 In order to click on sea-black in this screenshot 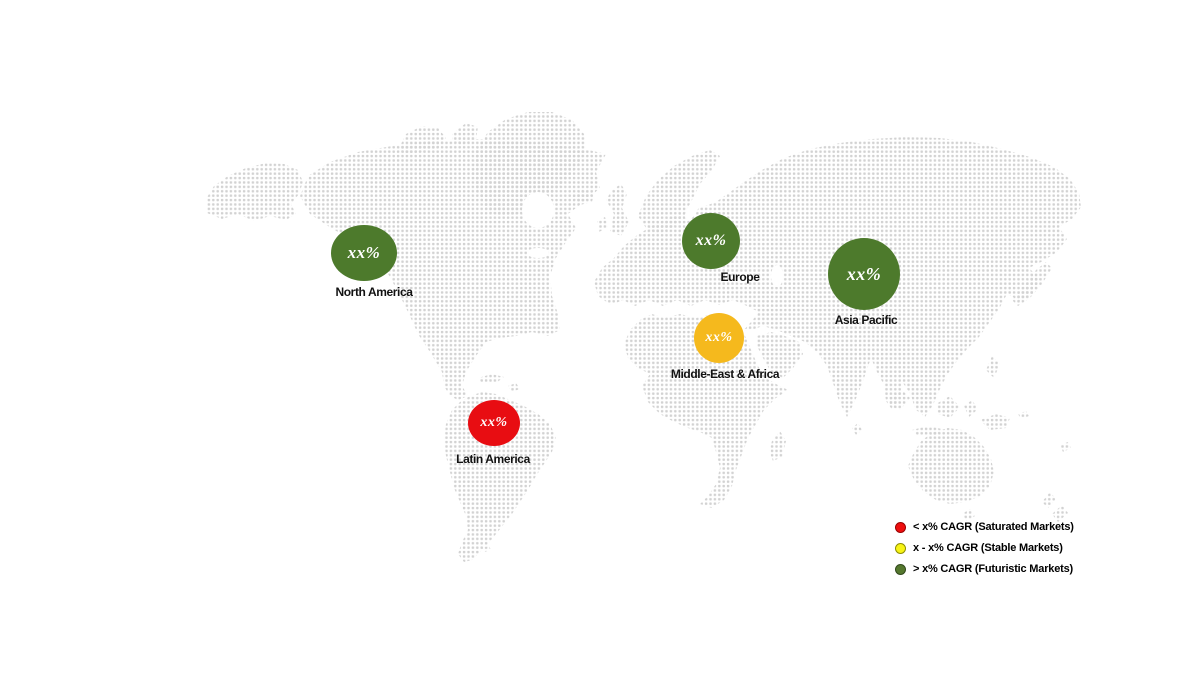, I will do `click(742, 278)`.